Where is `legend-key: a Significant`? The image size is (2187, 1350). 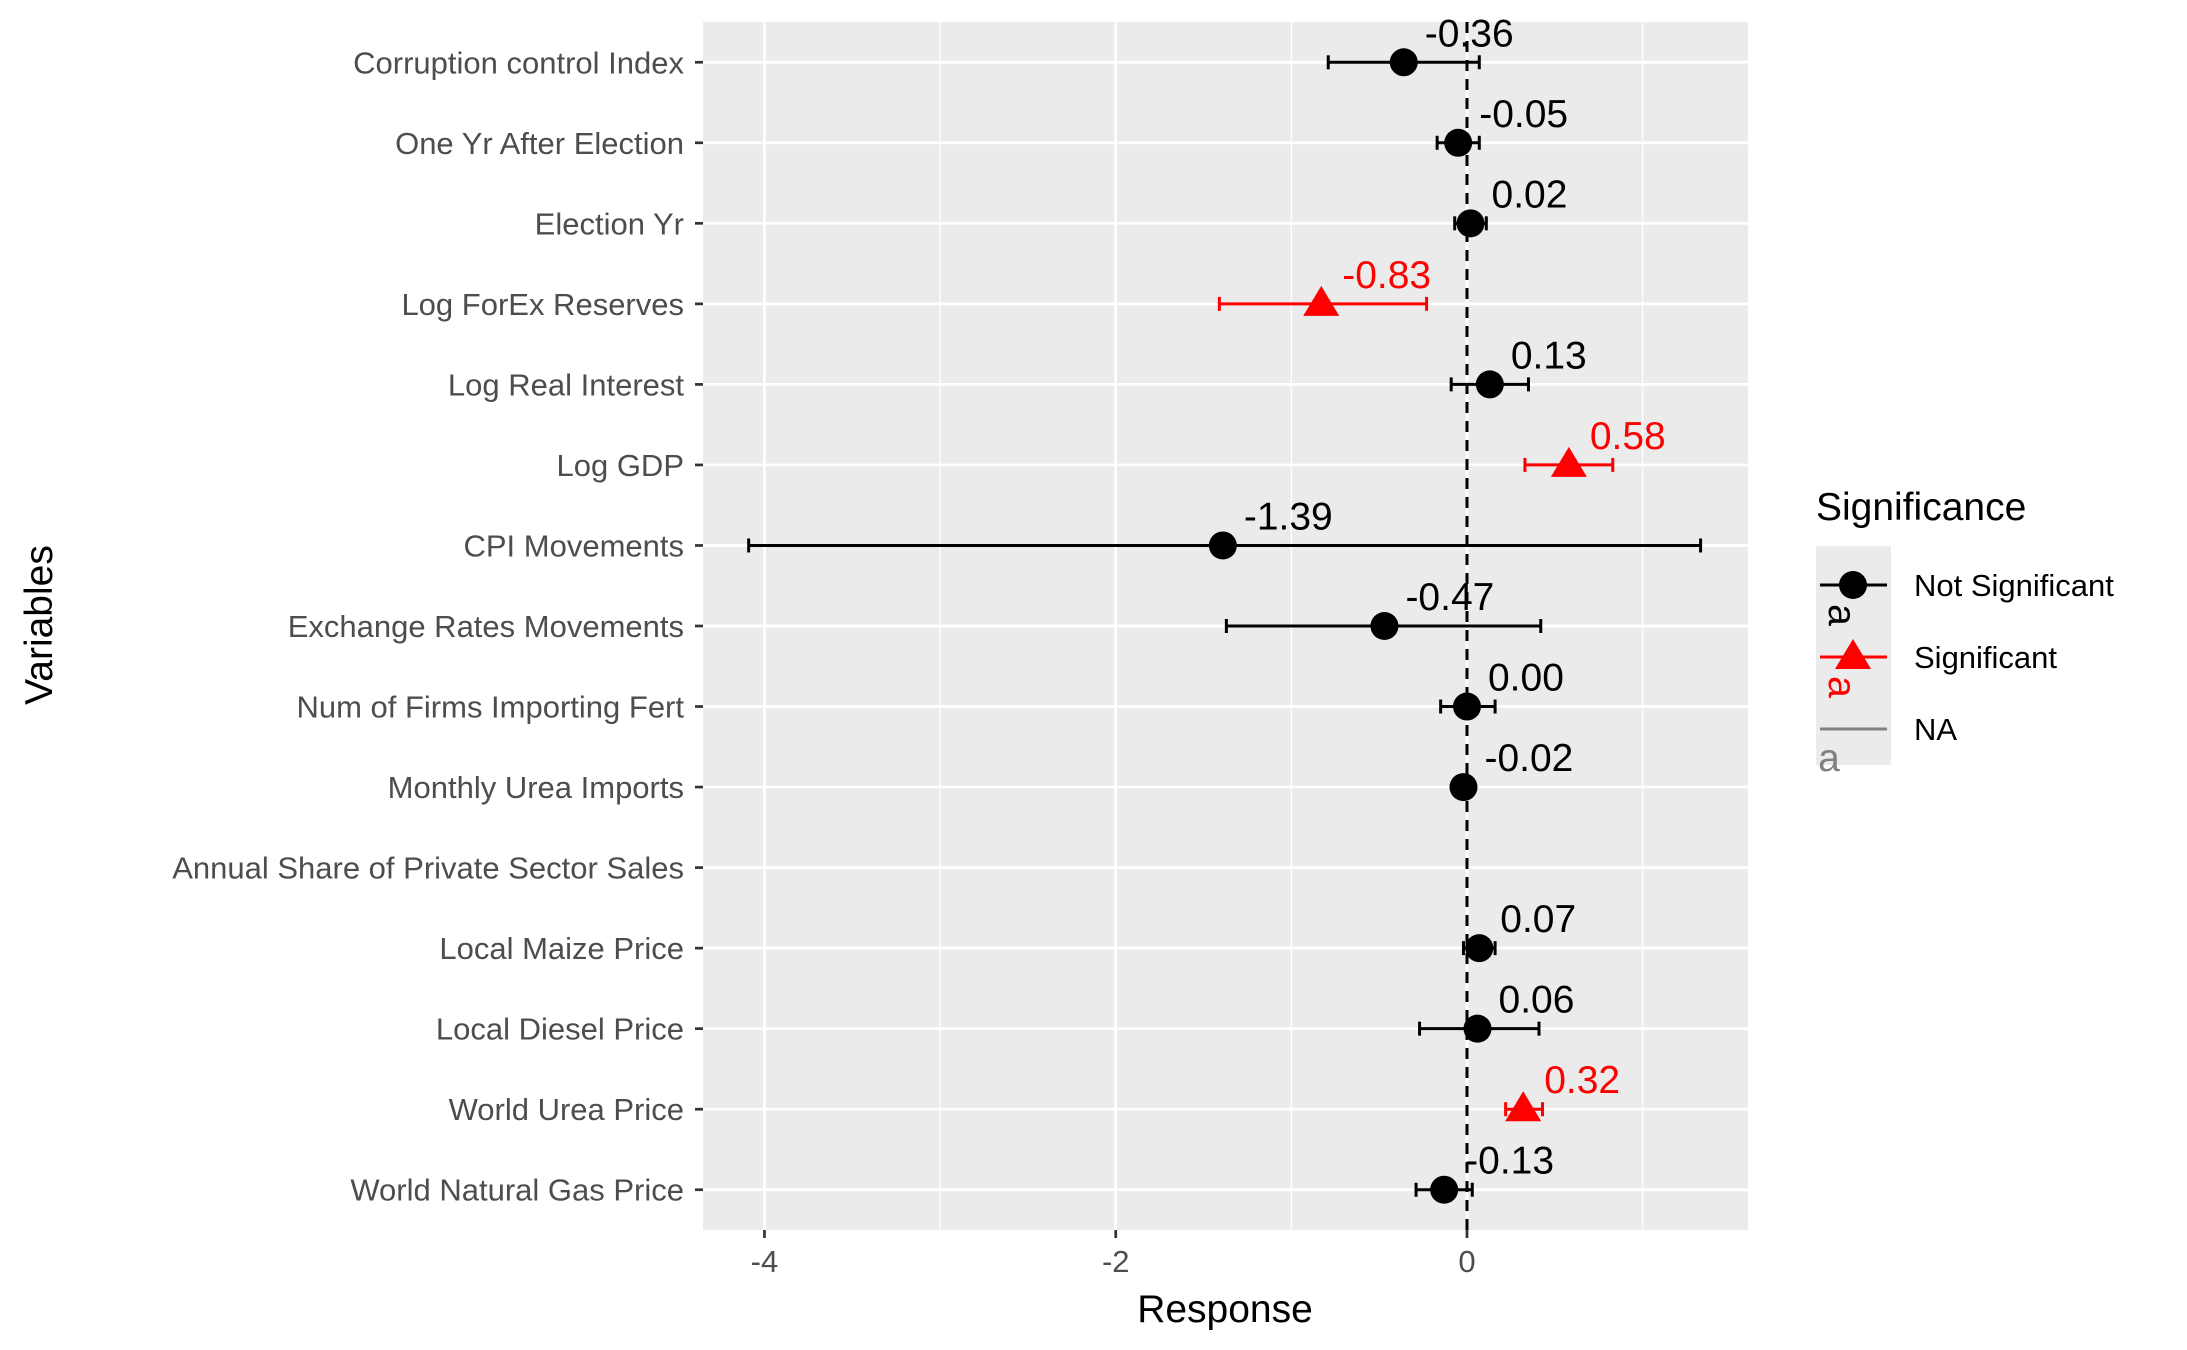 legend-key: a Significant is located at coordinates (1938, 668).